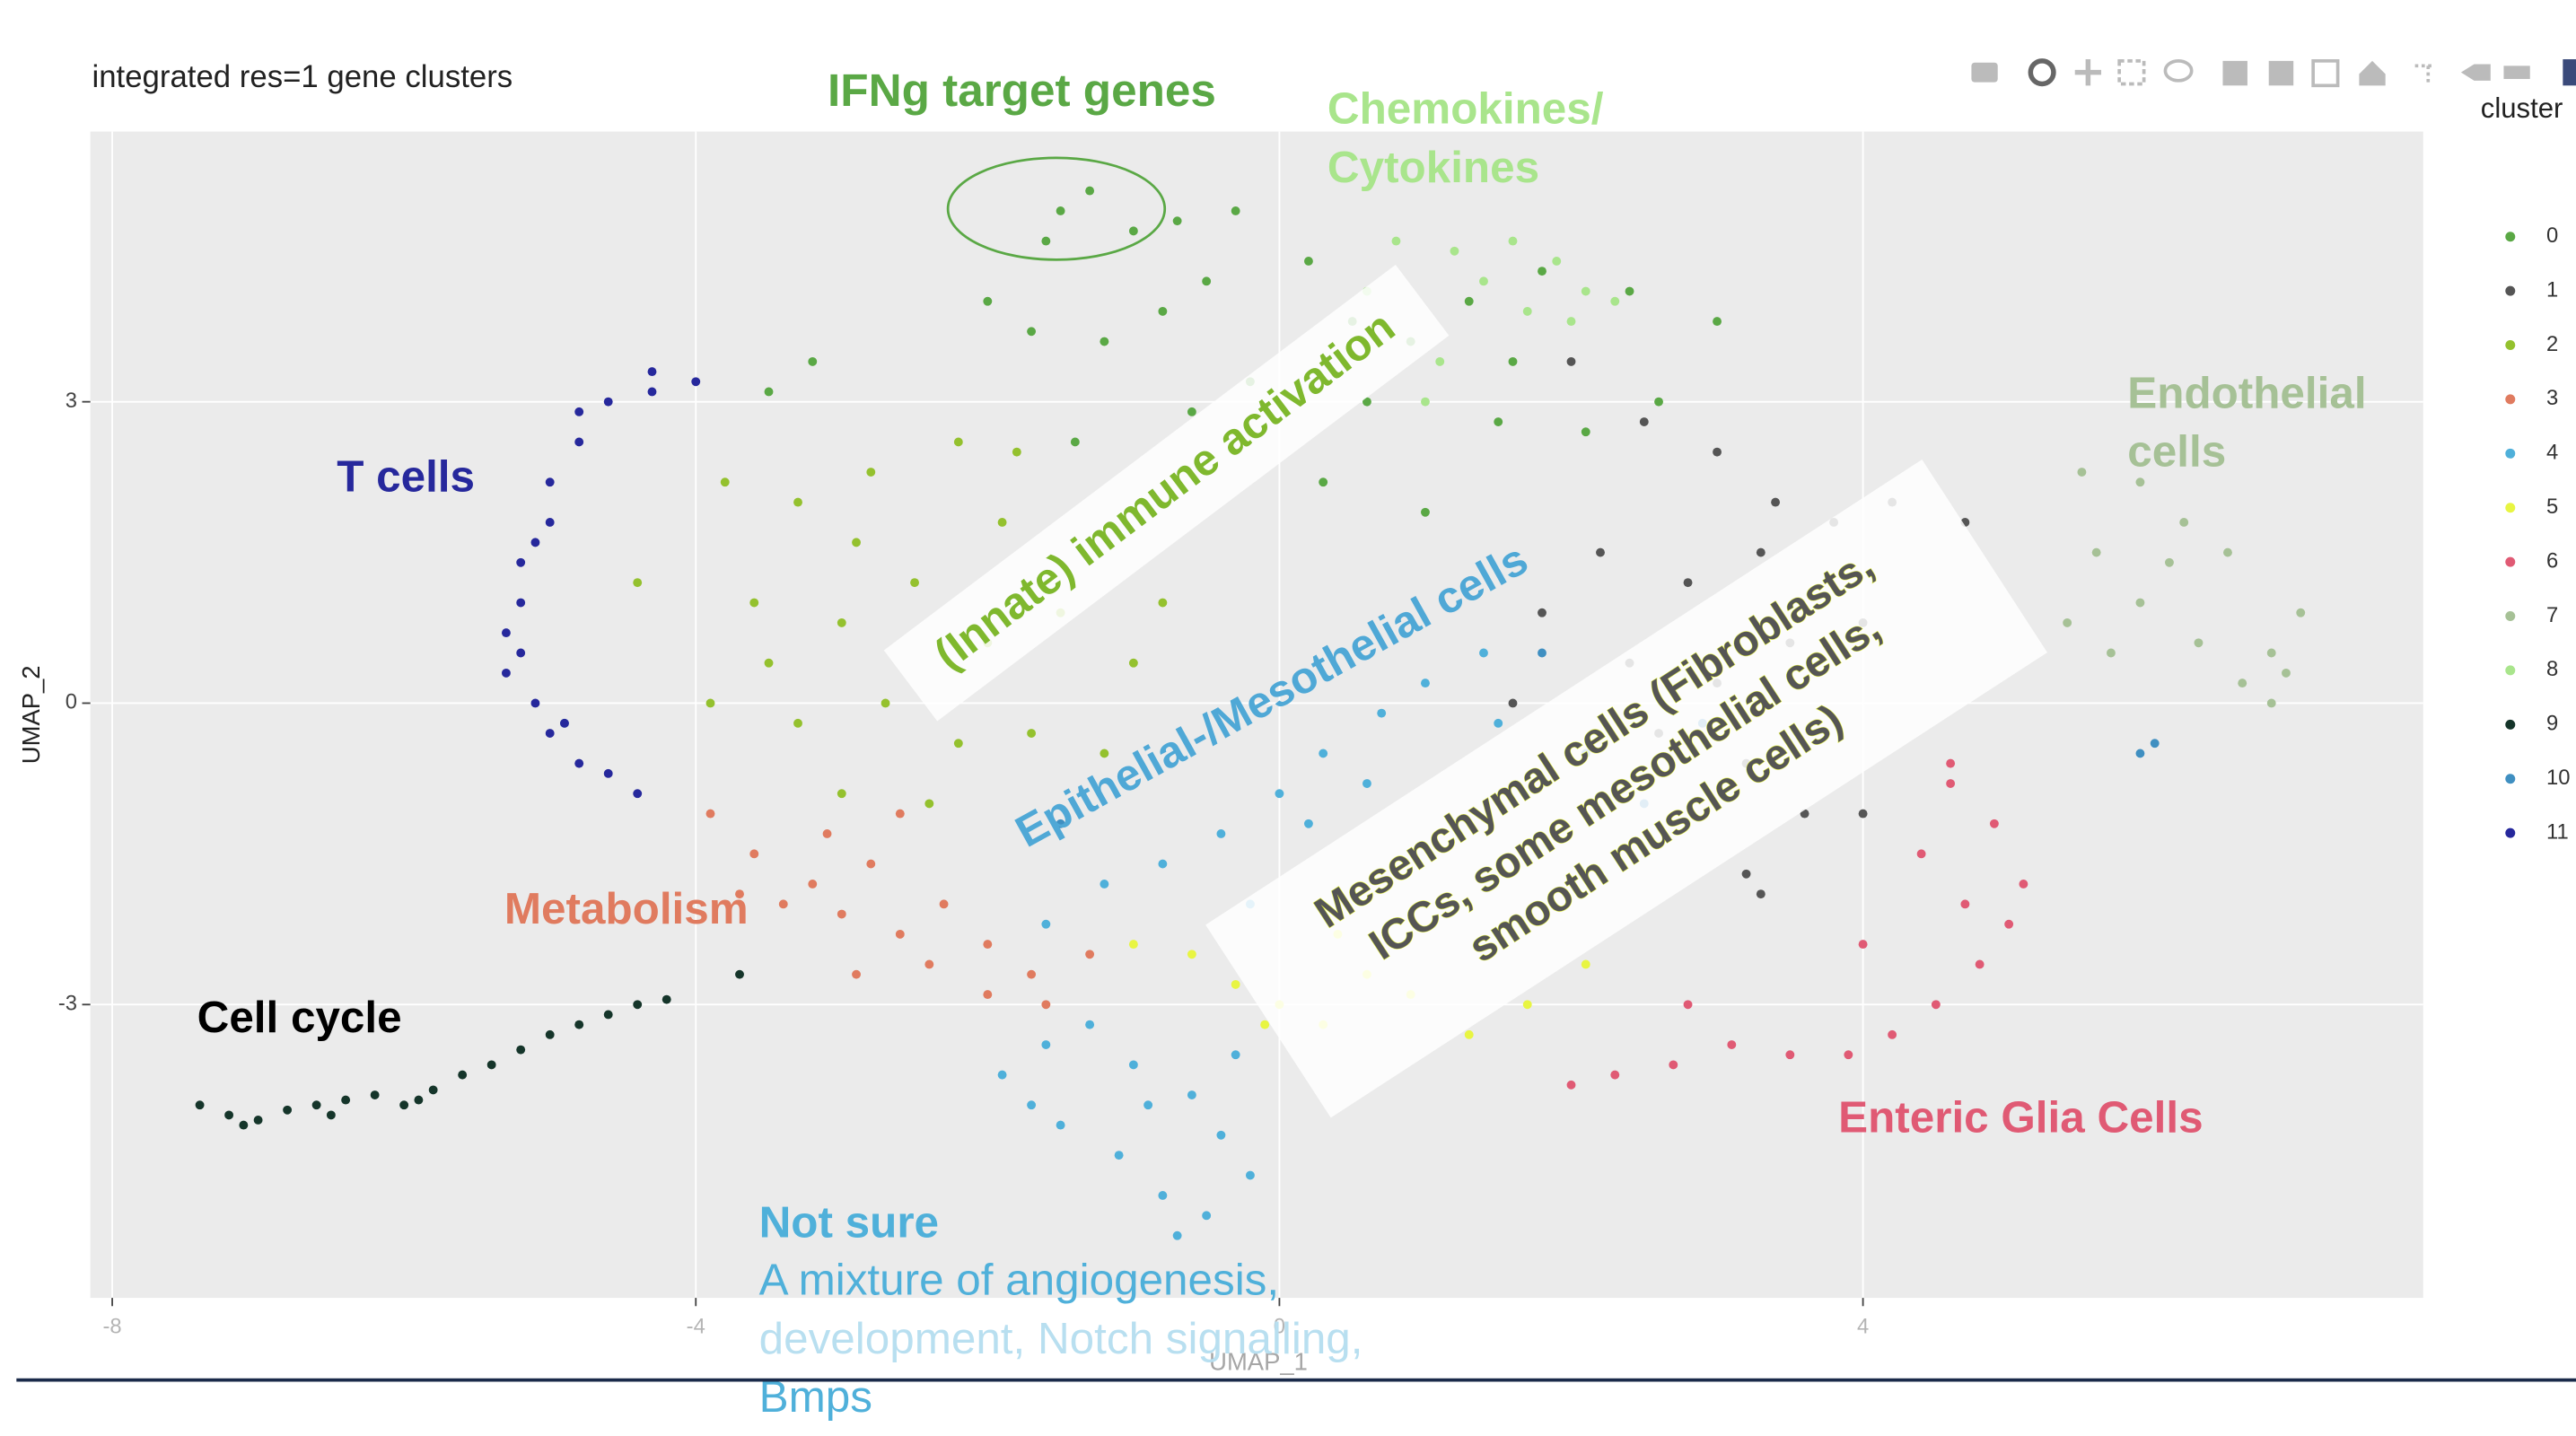 Image resolution: width=2576 pixels, height=1436 pixels. Describe the element at coordinates (2372, 73) in the screenshot. I see `reset-icon` at that location.